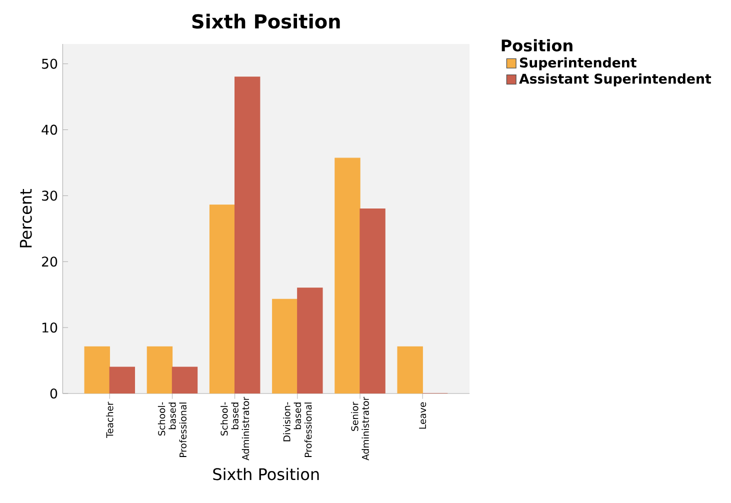 Image resolution: width=731 pixels, height=503 pixels. Describe the element at coordinates (615, 79) in the screenshot. I see `legend-label: Assistant Superintendent` at that location.